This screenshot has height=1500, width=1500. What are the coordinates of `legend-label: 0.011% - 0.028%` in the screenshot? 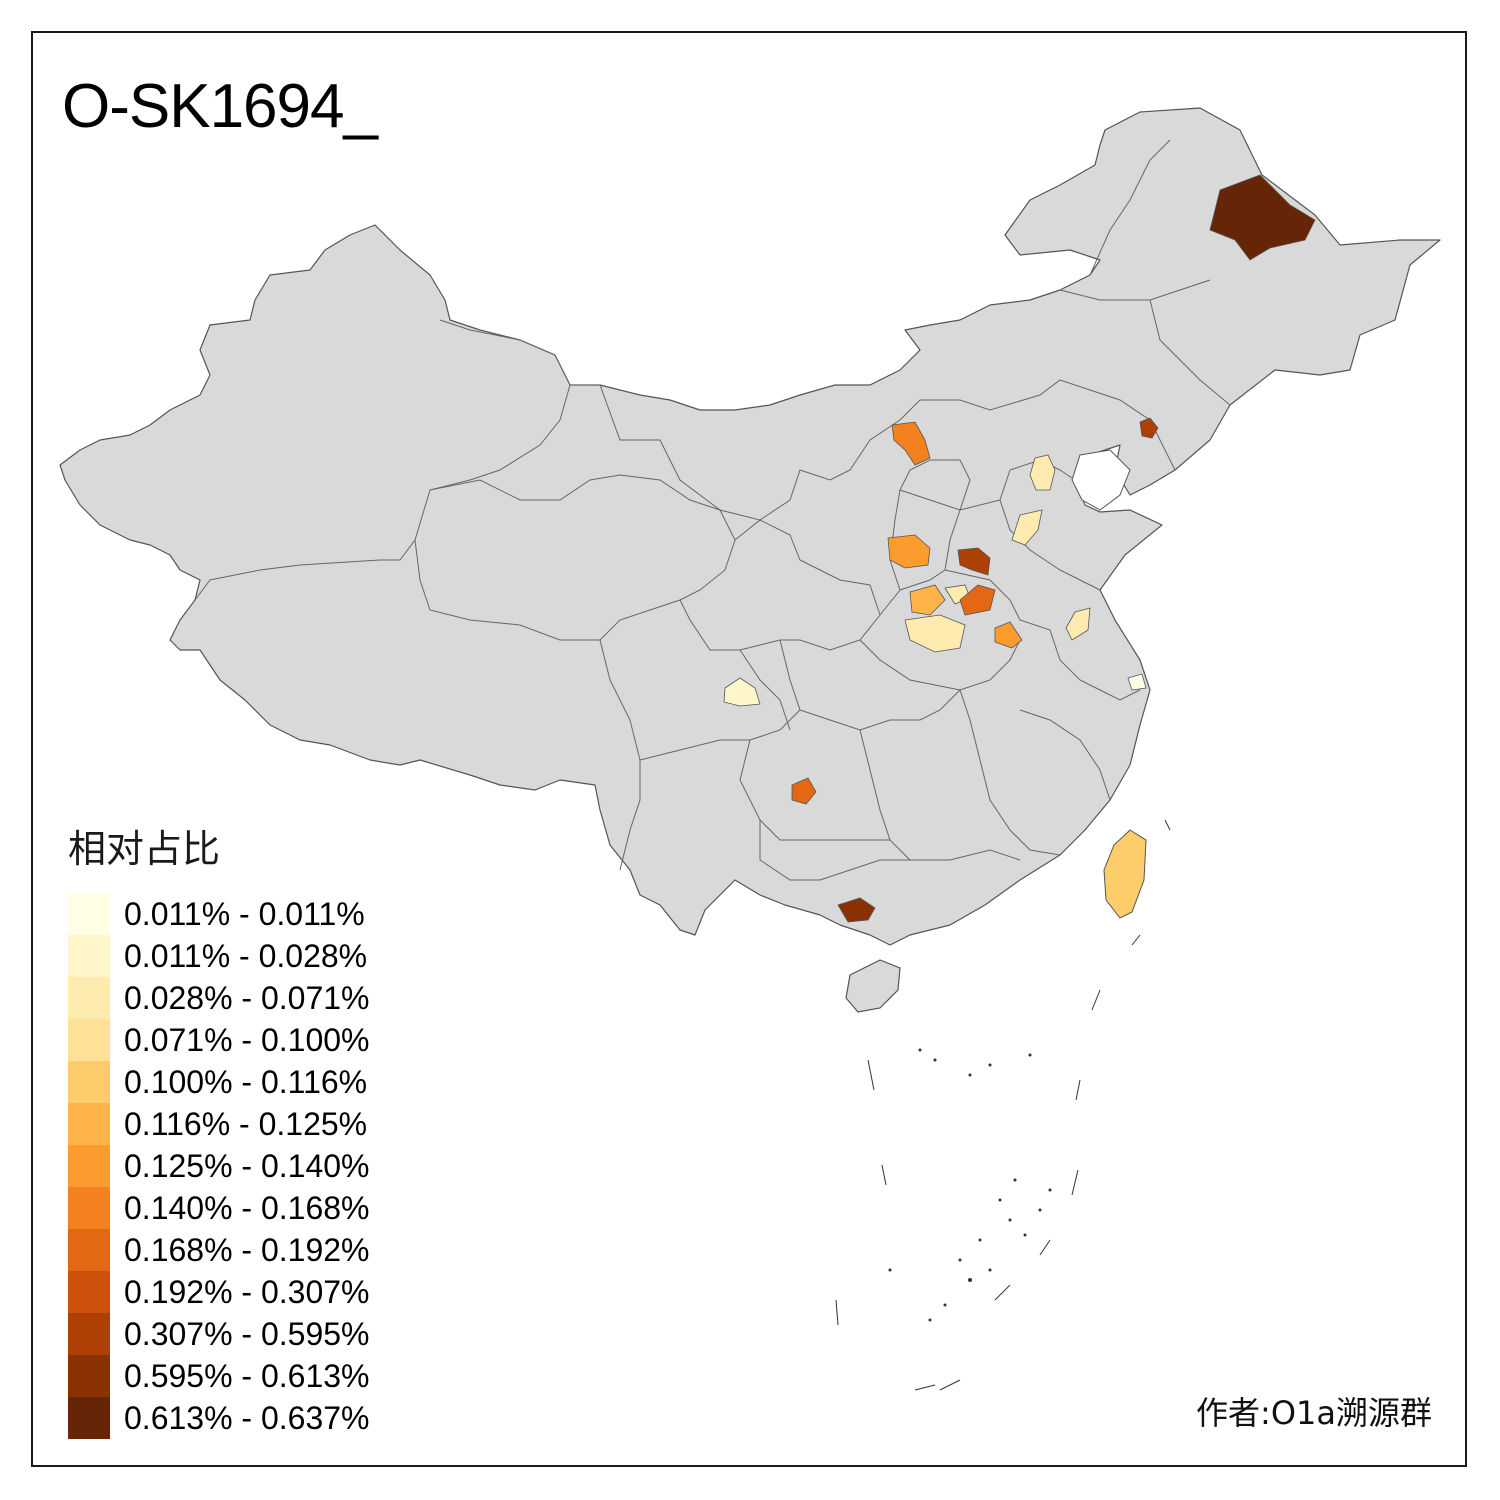 It's located at (246, 955).